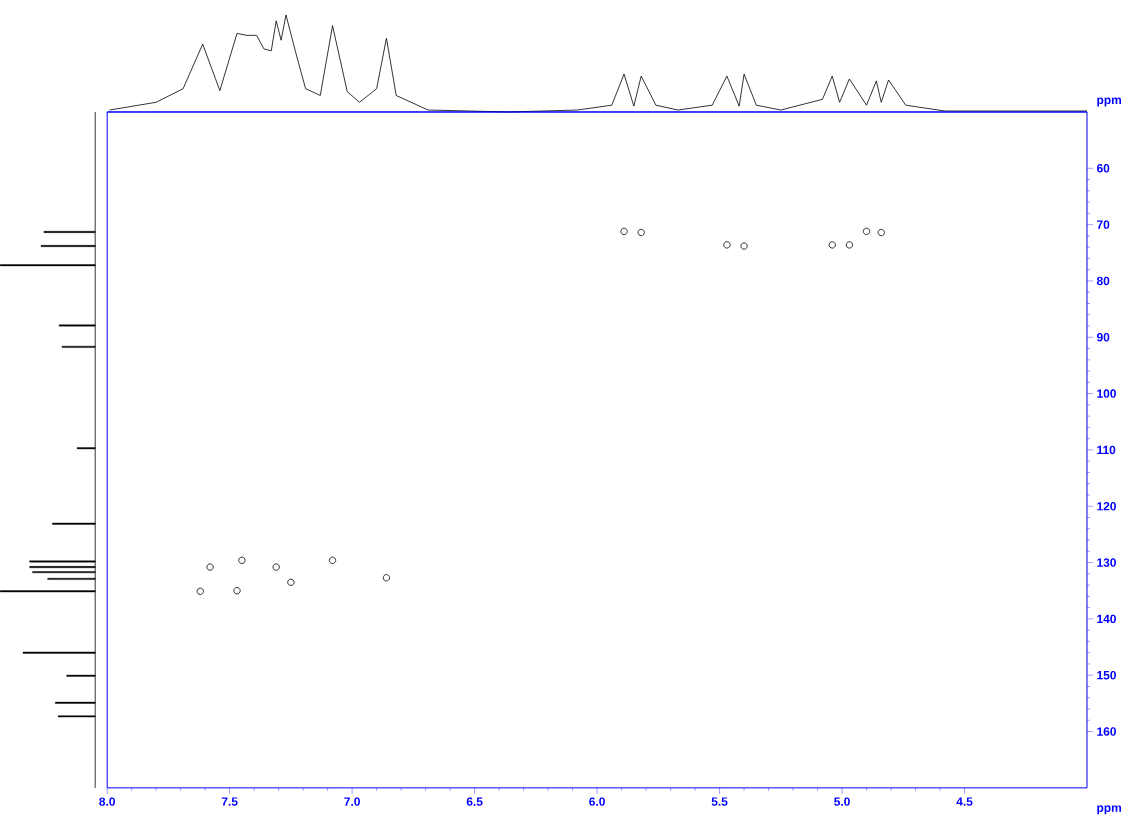  Describe the element at coordinates (1103, 337) in the screenshot. I see `y-tick-label: 90` at that location.